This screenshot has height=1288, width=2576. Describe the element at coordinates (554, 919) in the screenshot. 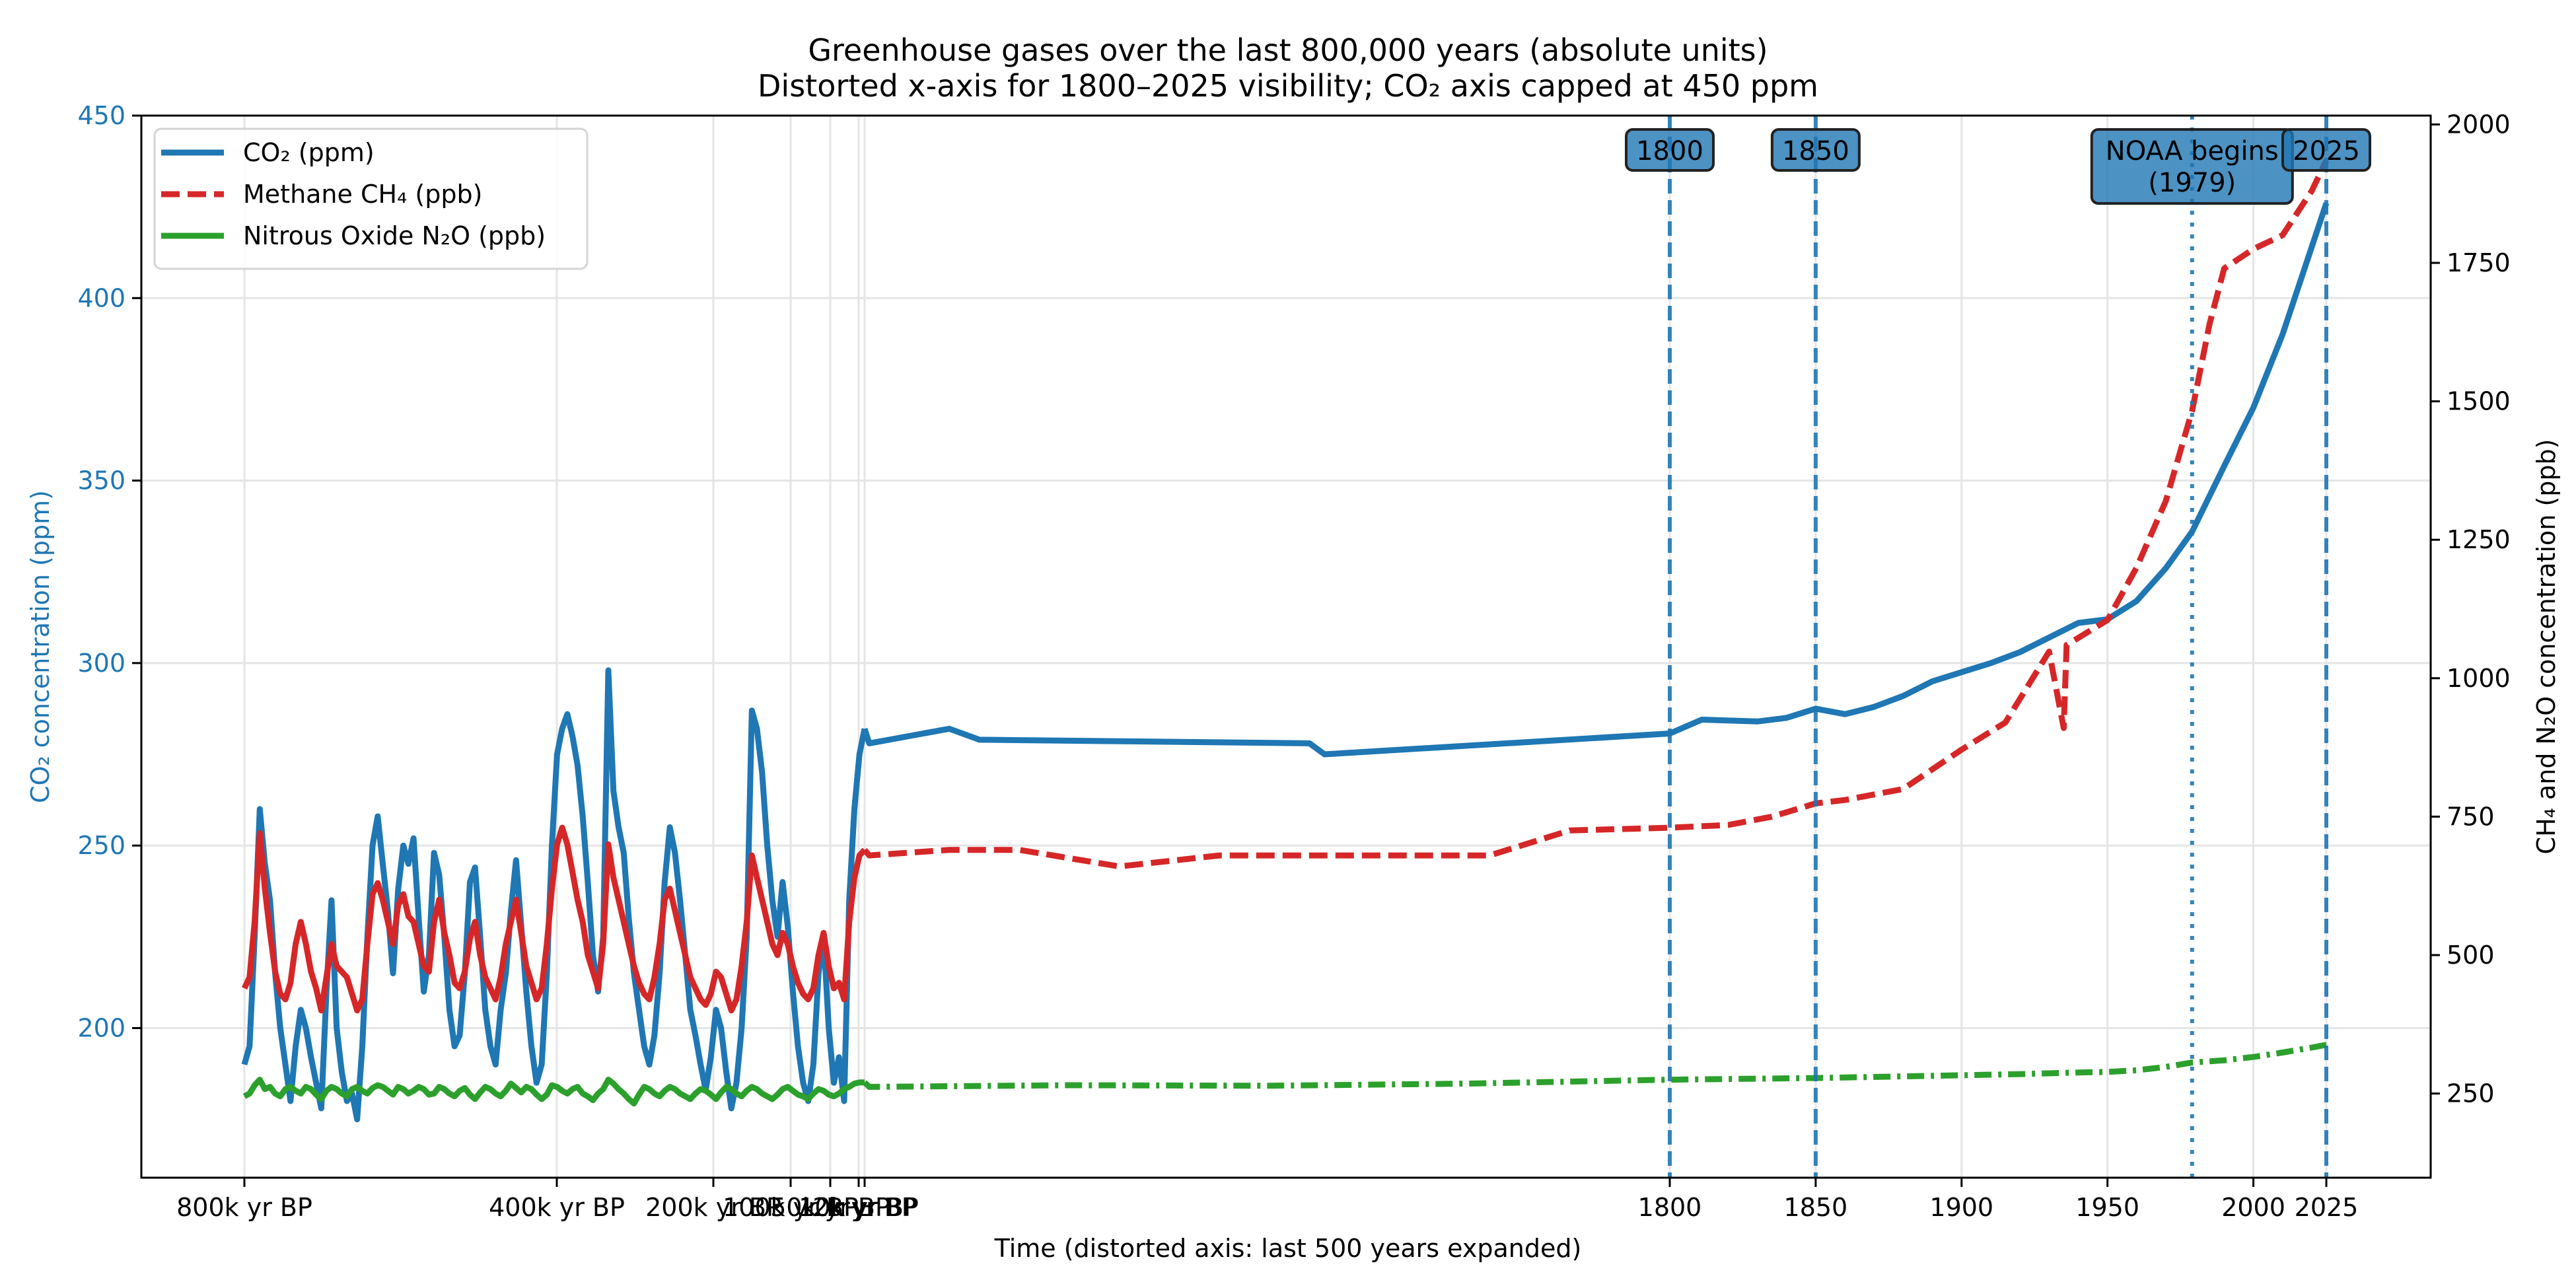

I see `series-line-paleo-ch4` at that location.